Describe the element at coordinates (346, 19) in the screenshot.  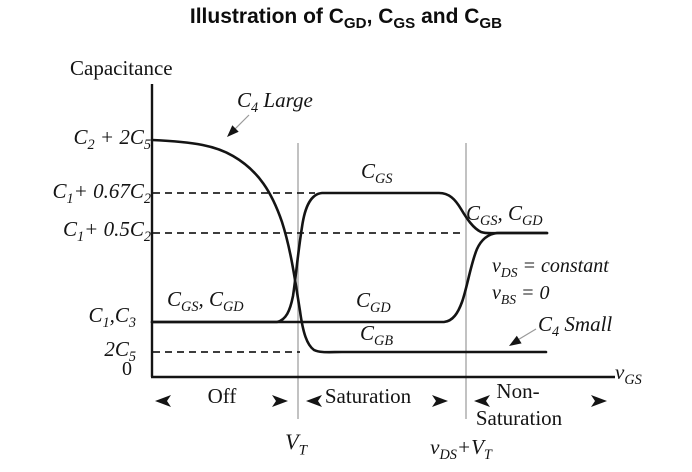
I see `figure-title: Illustration of CGD, CGS and CGB` at that location.